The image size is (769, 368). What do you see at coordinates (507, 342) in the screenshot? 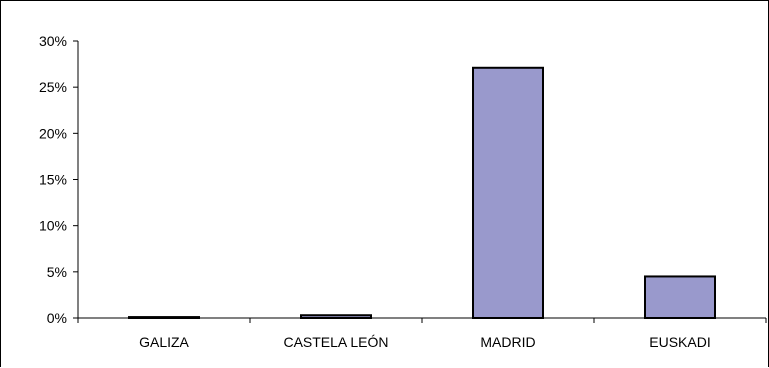
I see `x-tick-label: MADRID` at bounding box center [507, 342].